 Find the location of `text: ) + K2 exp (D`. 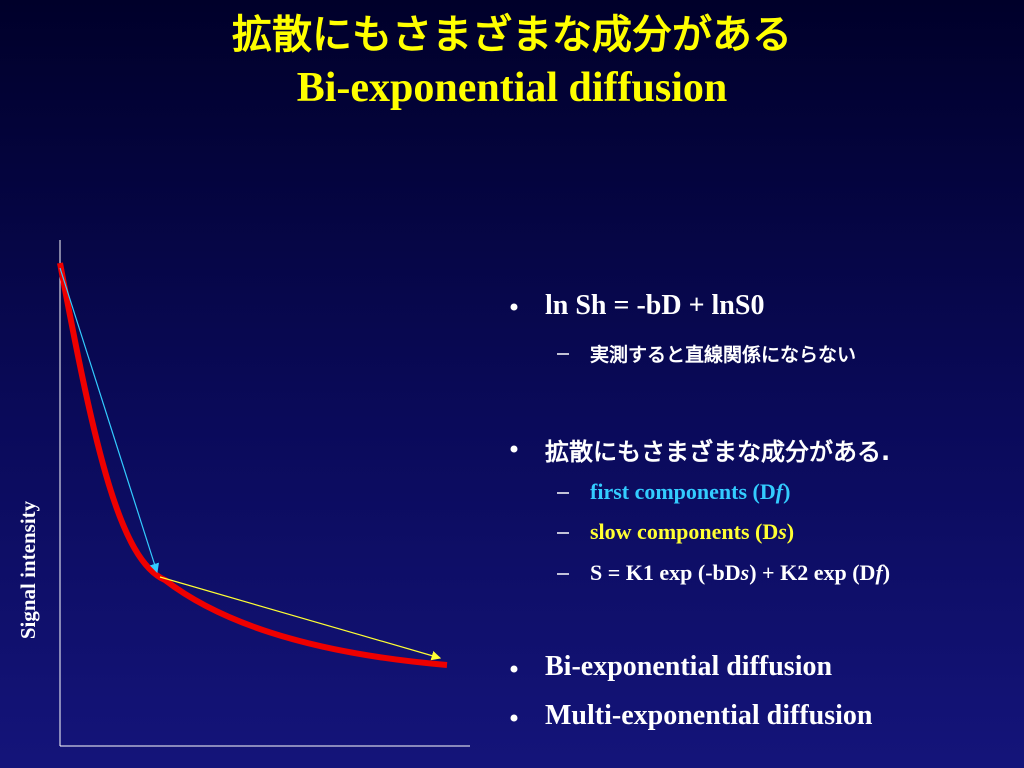

text: ) + K2 exp (D is located at coordinates (812, 572).